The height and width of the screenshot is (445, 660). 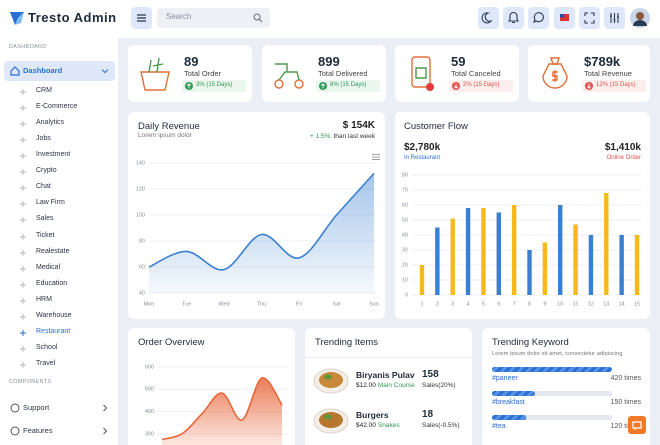 I want to click on floating-button, so click(x=637, y=425).